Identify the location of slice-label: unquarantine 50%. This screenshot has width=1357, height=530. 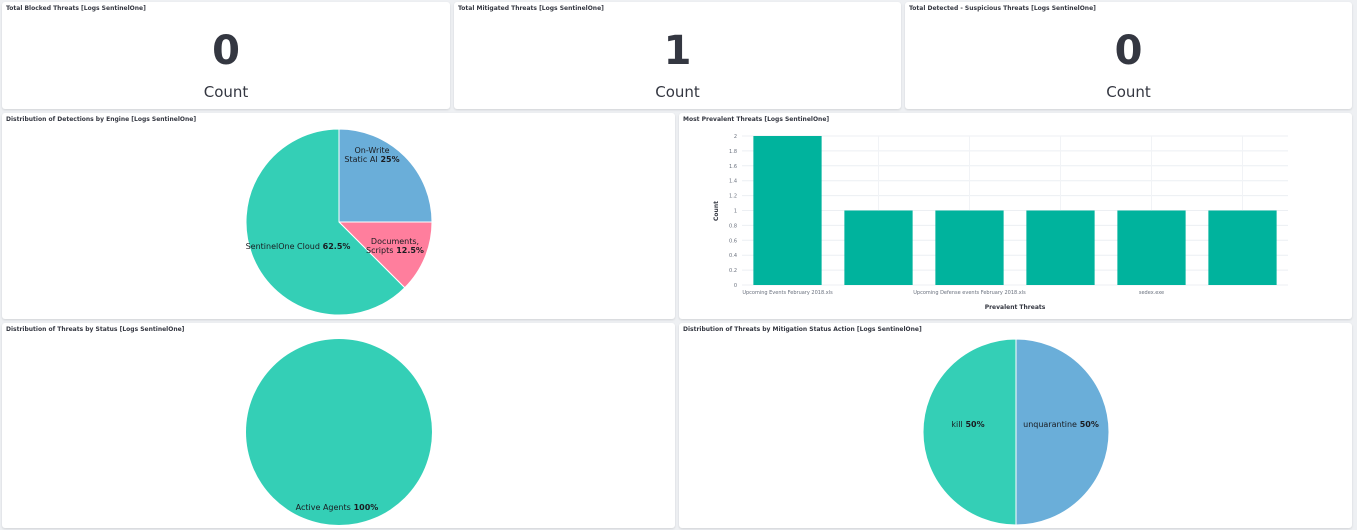
(1061, 424).